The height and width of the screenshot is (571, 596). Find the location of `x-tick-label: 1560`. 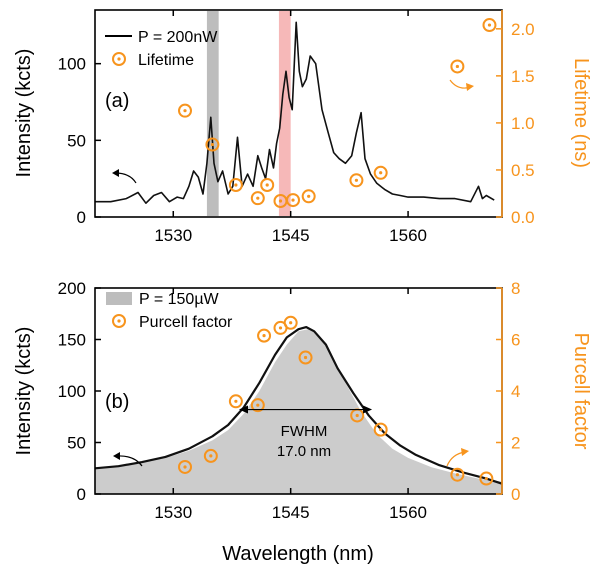

x-tick-label: 1560 is located at coordinates (408, 512).